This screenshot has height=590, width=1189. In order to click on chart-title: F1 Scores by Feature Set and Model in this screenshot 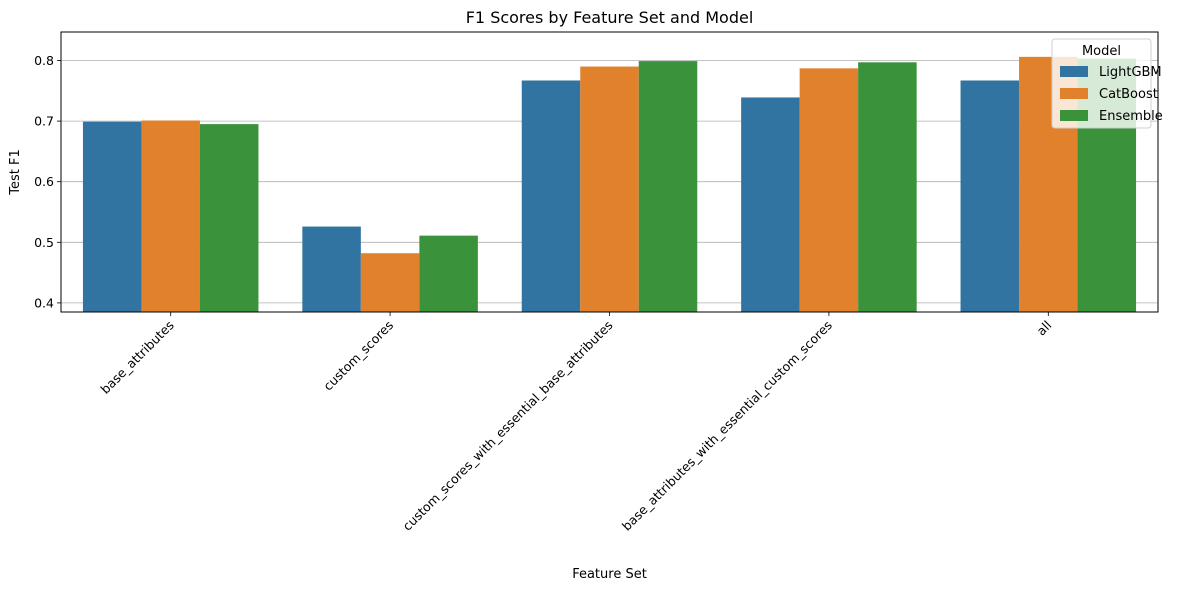, I will do `click(610, 17)`.